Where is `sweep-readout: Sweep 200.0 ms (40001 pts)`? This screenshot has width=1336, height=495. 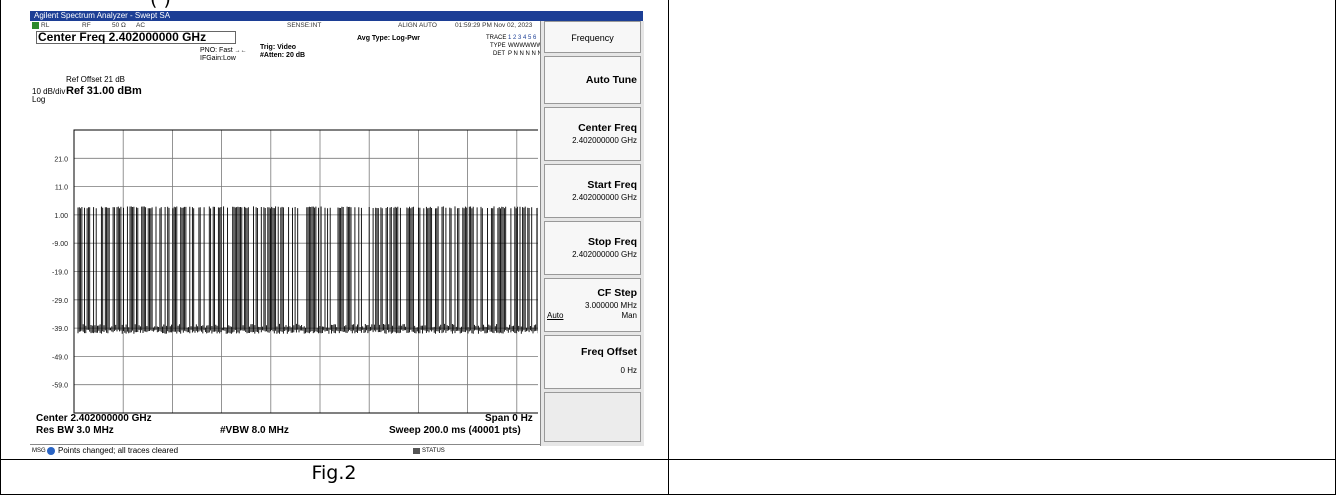
sweep-readout: Sweep 200.0 ms (40001 pts) is located at coordinates (455, 430).